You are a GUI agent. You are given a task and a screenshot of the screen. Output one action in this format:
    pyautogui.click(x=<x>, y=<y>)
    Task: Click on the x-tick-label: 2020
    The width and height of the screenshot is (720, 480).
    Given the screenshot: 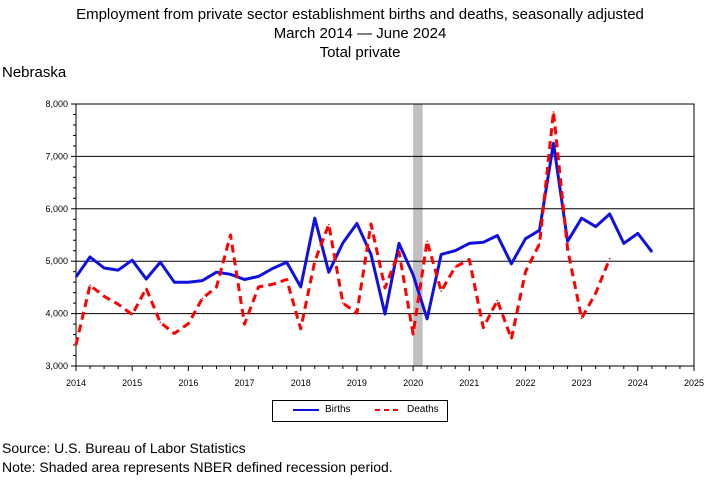 What is the action you would take?
    pyautogui.click(x=413, y=383)
    